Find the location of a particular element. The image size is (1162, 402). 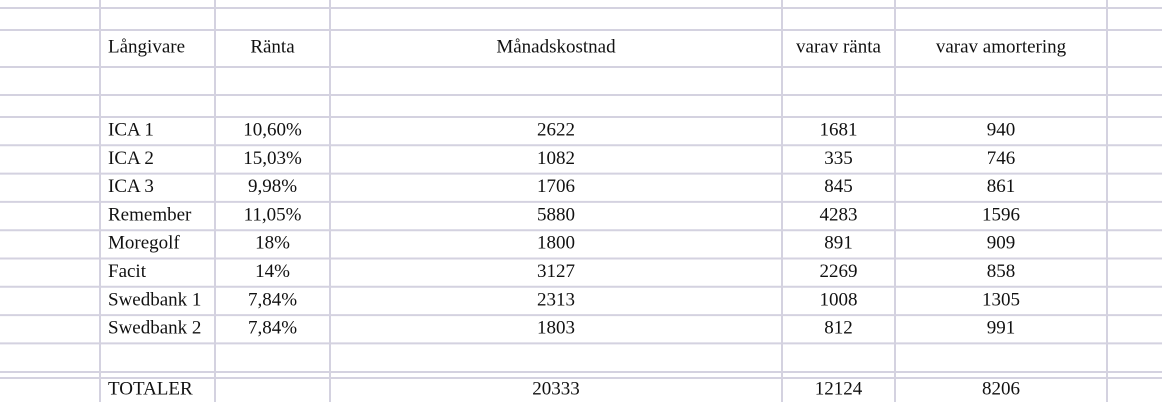

cell: 8206 is located at coordinates (1001, 388).